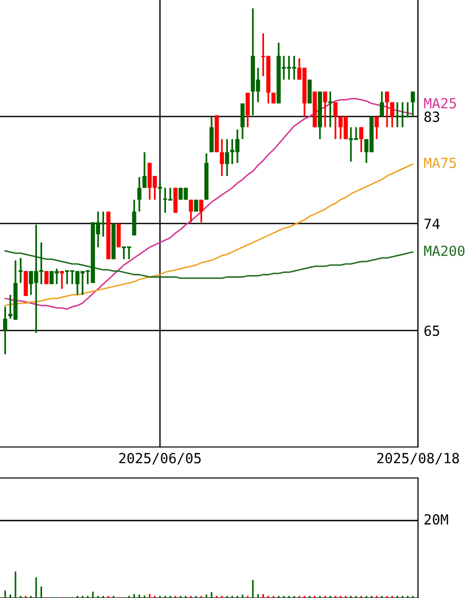  Describe the element at coordinates (440, 163) in the screenshot. I see `series-label: MA75` at that location.